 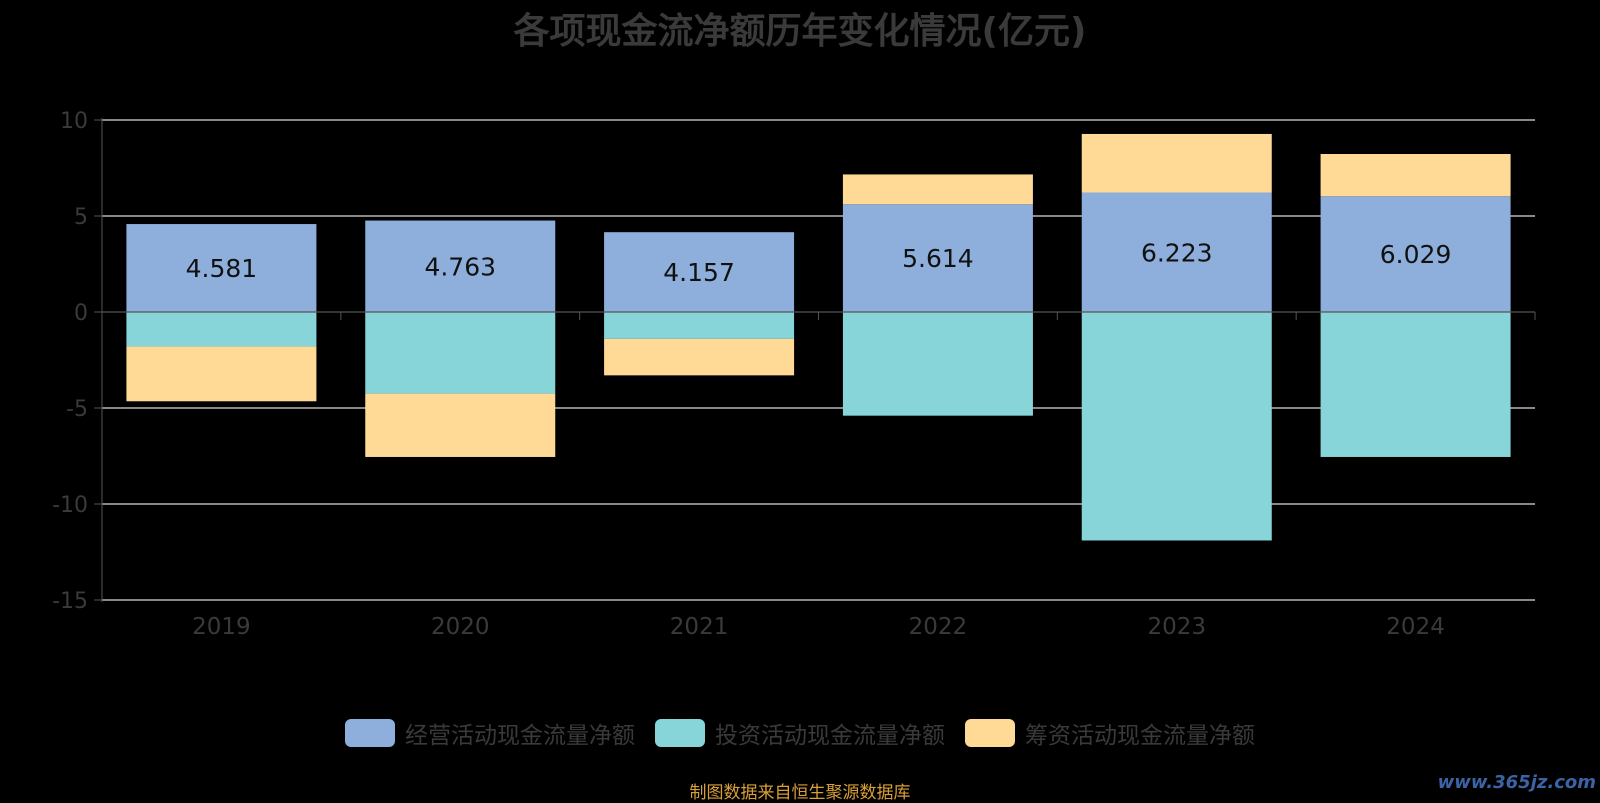 I want to click on legend: 经营活动现金流量净额 投资活动现金流量净额 筹资活动现金流量净额, so click(x=800, y=733).